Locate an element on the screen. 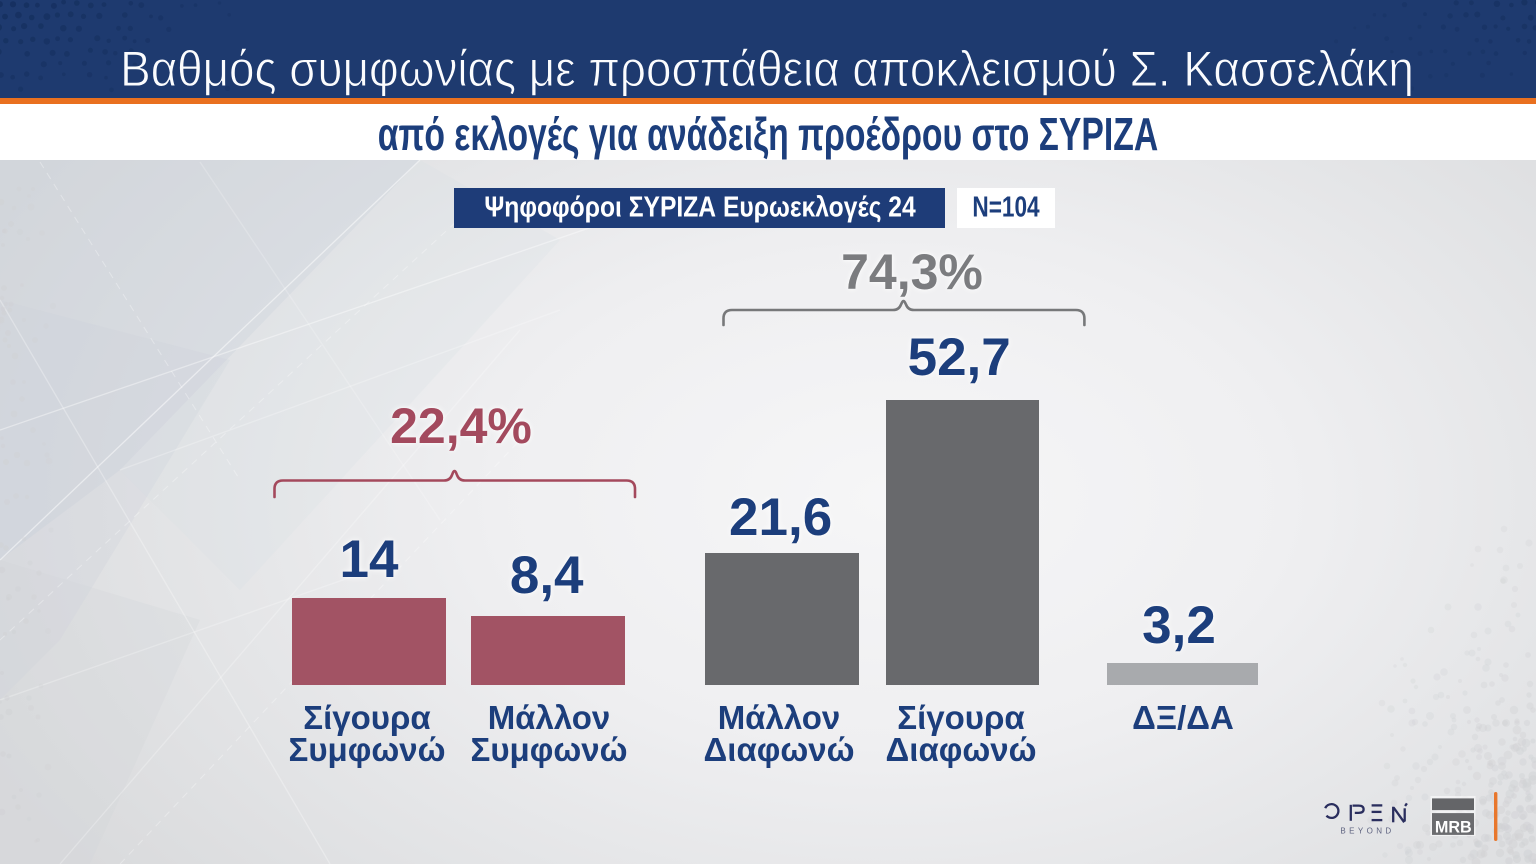 The height and width of the screenshot is (864, 1536). svg-text: MRB is located at coordinates (1453, 827).